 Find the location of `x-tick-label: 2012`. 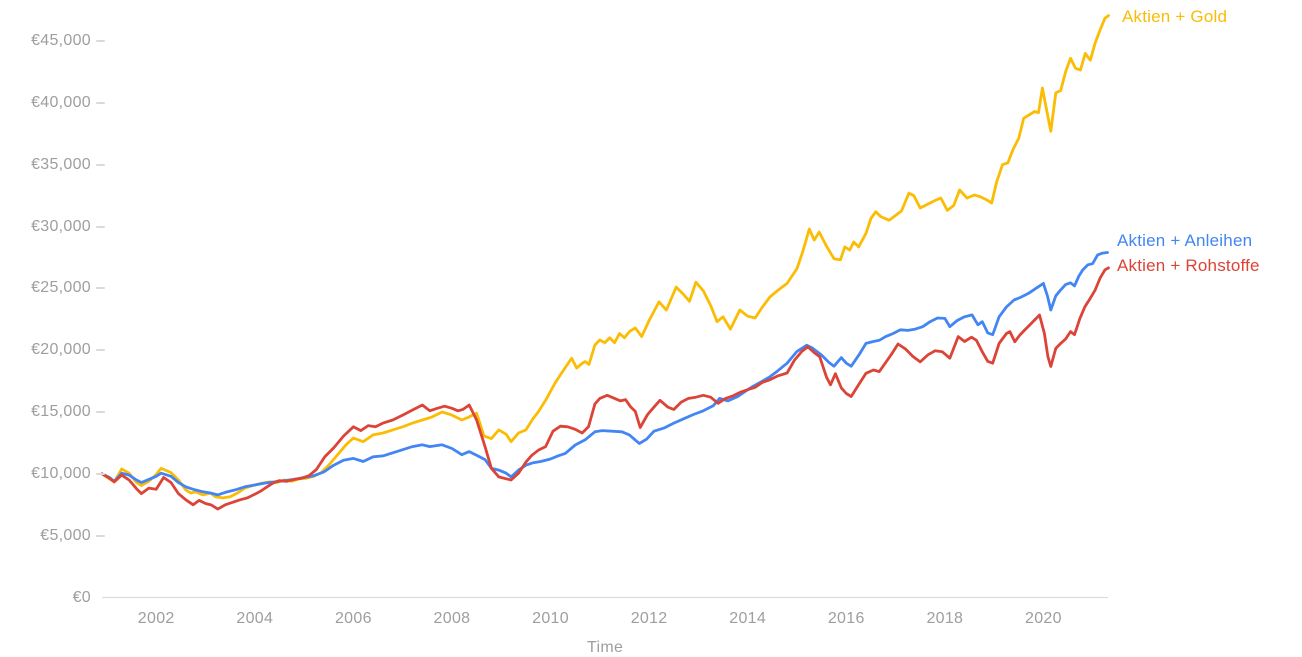

x-tick-label: 2012 is located at coordinates (649, 618).